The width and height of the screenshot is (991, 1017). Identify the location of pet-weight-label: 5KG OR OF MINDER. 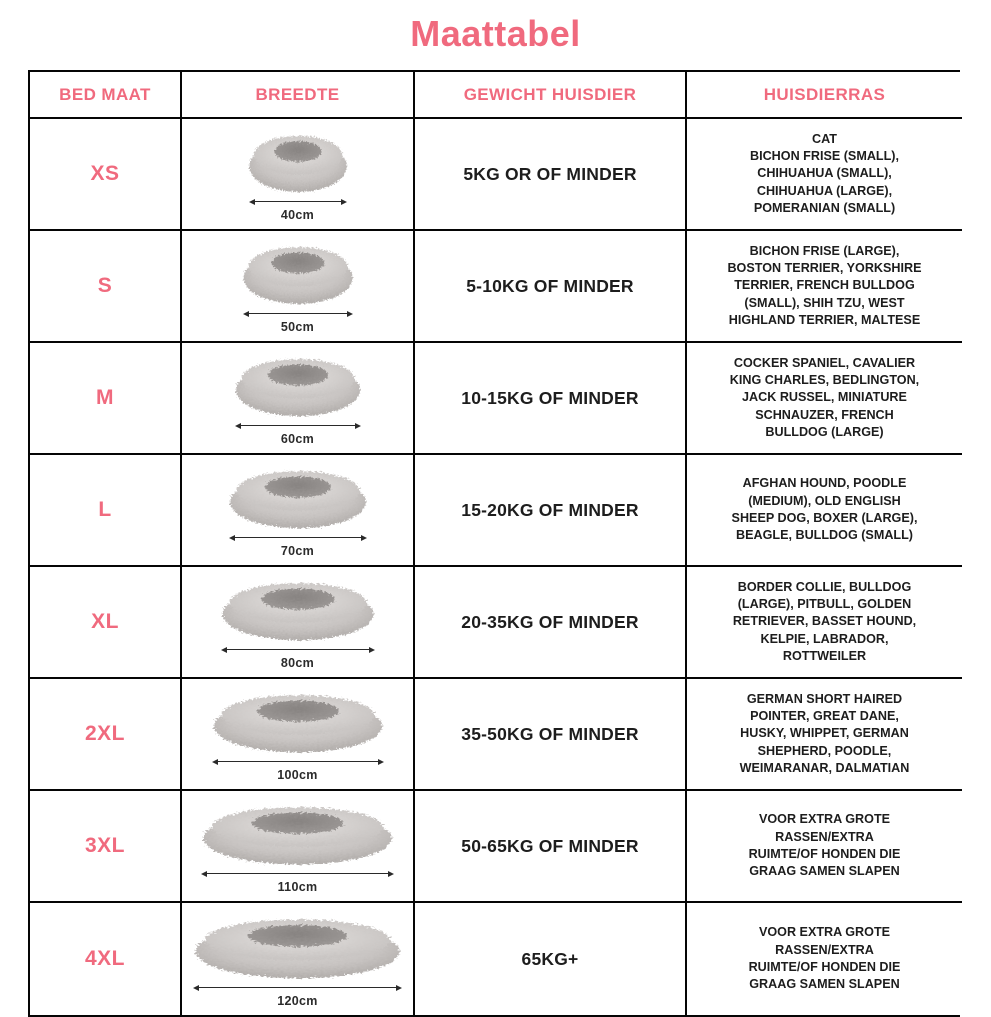
(550, 173).